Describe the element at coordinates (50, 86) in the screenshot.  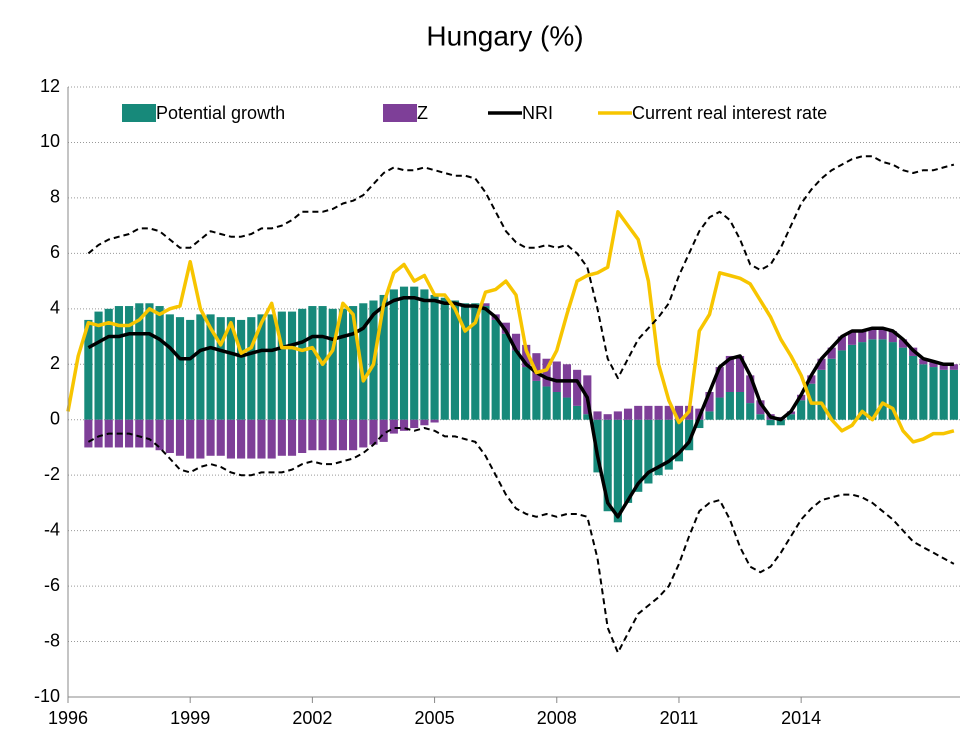
I see `y-tick-label: 12` at that location.